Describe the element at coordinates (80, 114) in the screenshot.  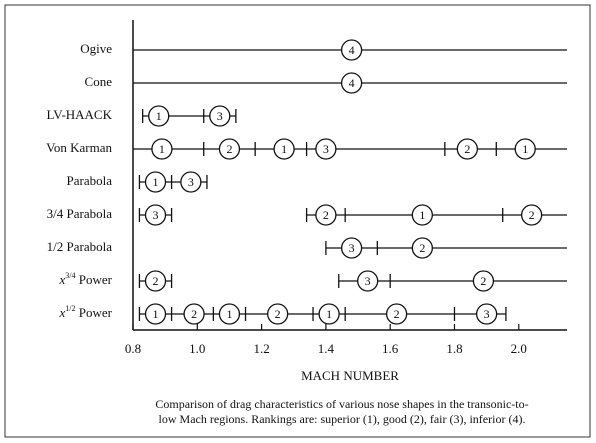
I see `row-label: LV-HAACK` at that location.